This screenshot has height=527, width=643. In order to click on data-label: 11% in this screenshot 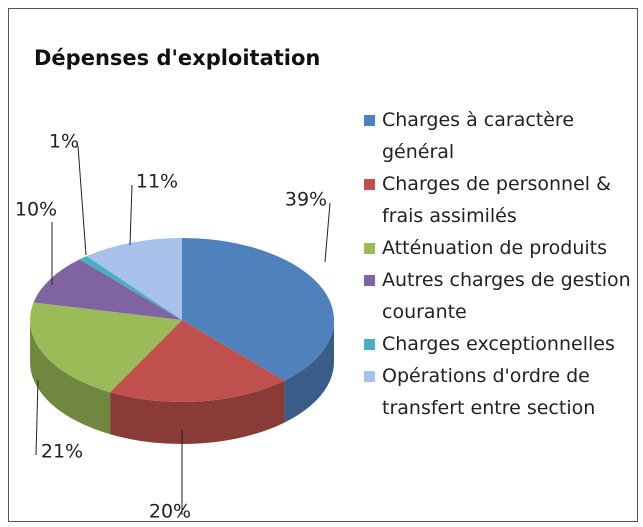, I will do `click(157, 182)`.